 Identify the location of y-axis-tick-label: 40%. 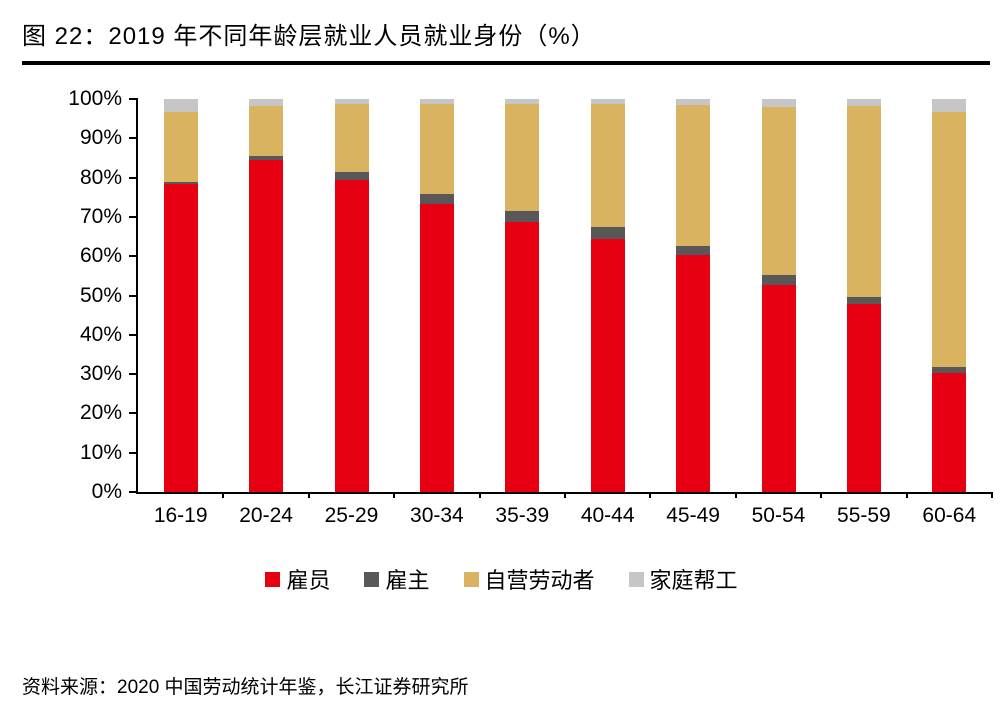
(100, 334).